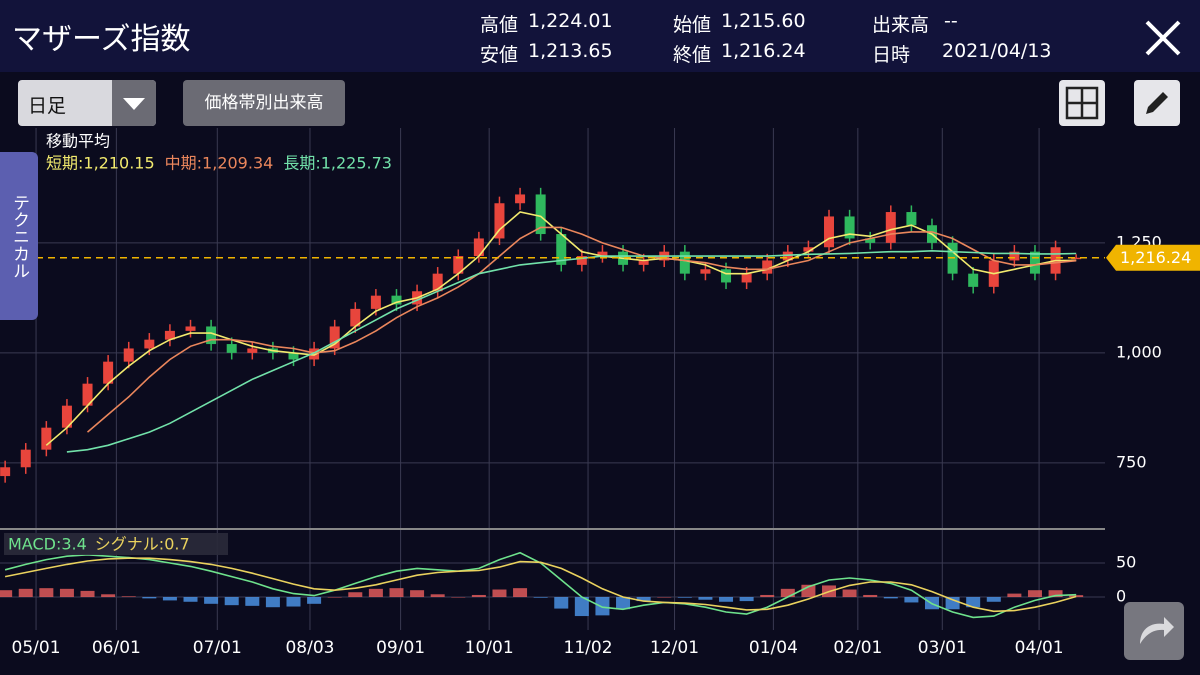 This screenshot has height=675, width=1200. I want to click on y-tick-label: 750, so click(1131, 461).